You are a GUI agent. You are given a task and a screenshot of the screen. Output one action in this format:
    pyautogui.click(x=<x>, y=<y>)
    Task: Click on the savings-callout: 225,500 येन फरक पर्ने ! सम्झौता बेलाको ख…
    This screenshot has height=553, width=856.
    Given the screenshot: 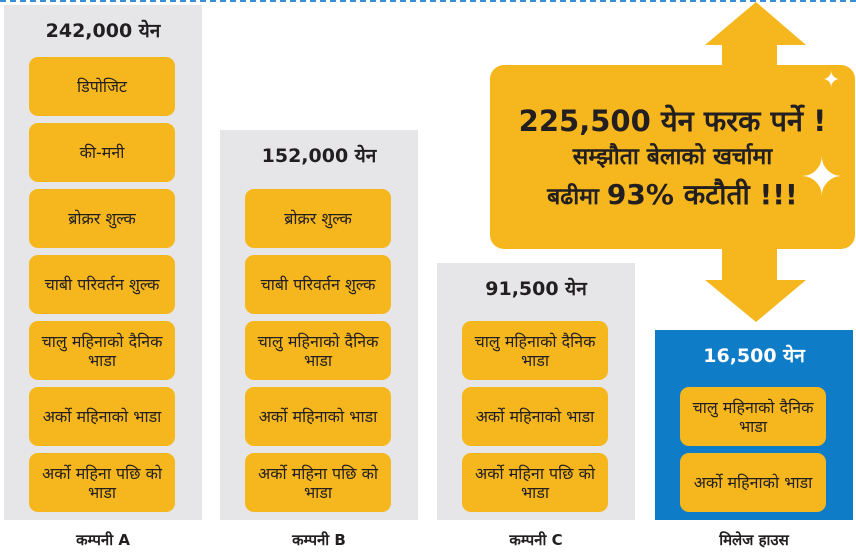 What is the action you would take?
    pyautogui.click(x=672, y=157)
    